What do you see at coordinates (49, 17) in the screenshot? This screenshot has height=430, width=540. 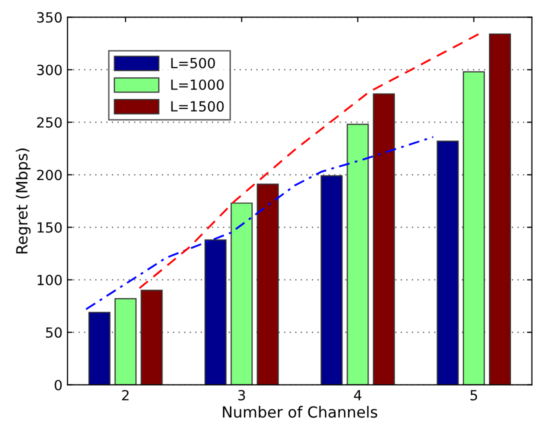 I see `y-tick-label: 350` at bounding box center [49, 17].